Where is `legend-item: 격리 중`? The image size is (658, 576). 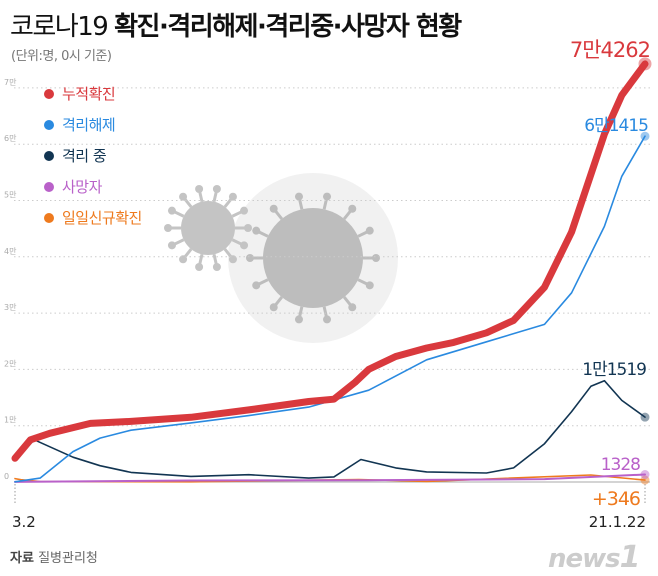 legend-item: 격리 중 is located at coordinates (93, 155).